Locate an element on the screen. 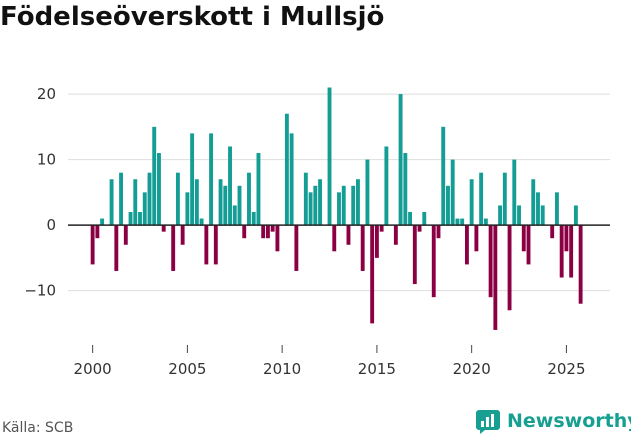 This screenshot has width=631, height=439. newsworthy-logo-icon is located at coordinates (488, 422).